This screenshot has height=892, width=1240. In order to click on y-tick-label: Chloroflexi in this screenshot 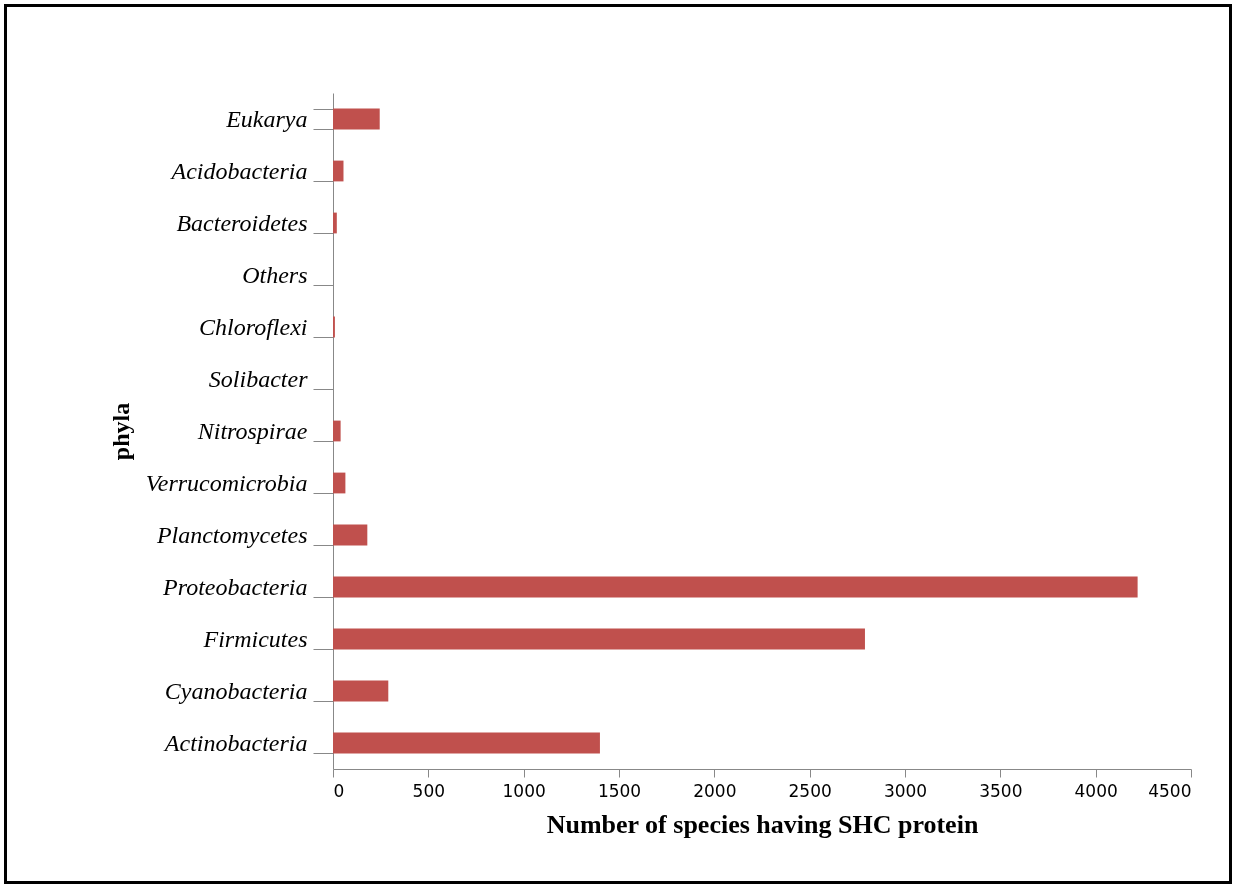, I will do `click(253, 326)`.